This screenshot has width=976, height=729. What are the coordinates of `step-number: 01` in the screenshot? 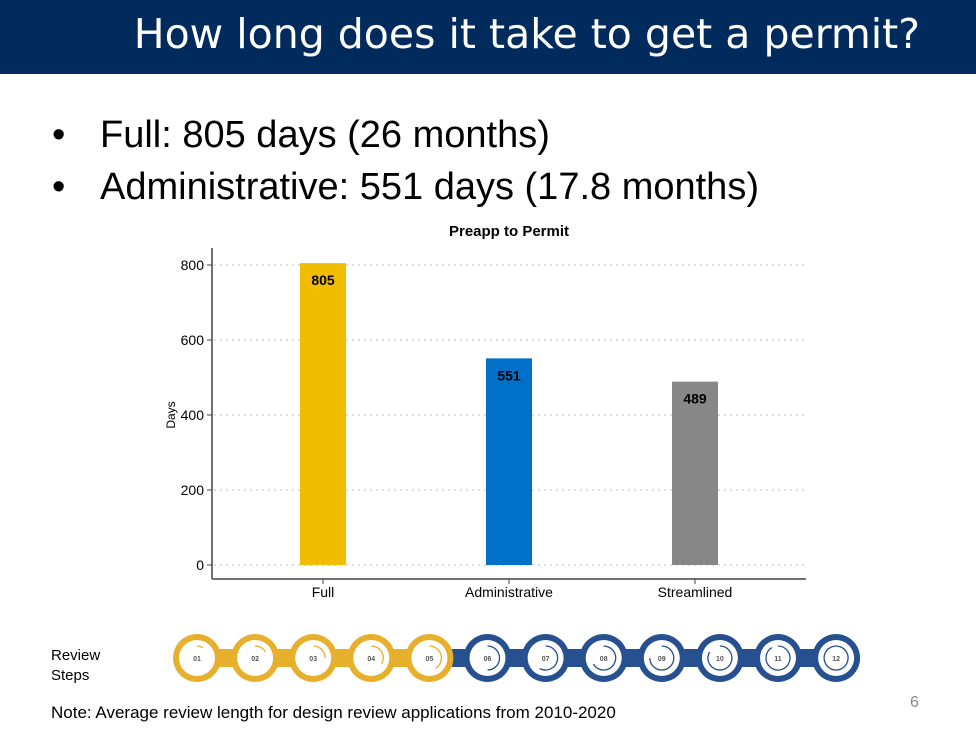 It's located at (197, 659).